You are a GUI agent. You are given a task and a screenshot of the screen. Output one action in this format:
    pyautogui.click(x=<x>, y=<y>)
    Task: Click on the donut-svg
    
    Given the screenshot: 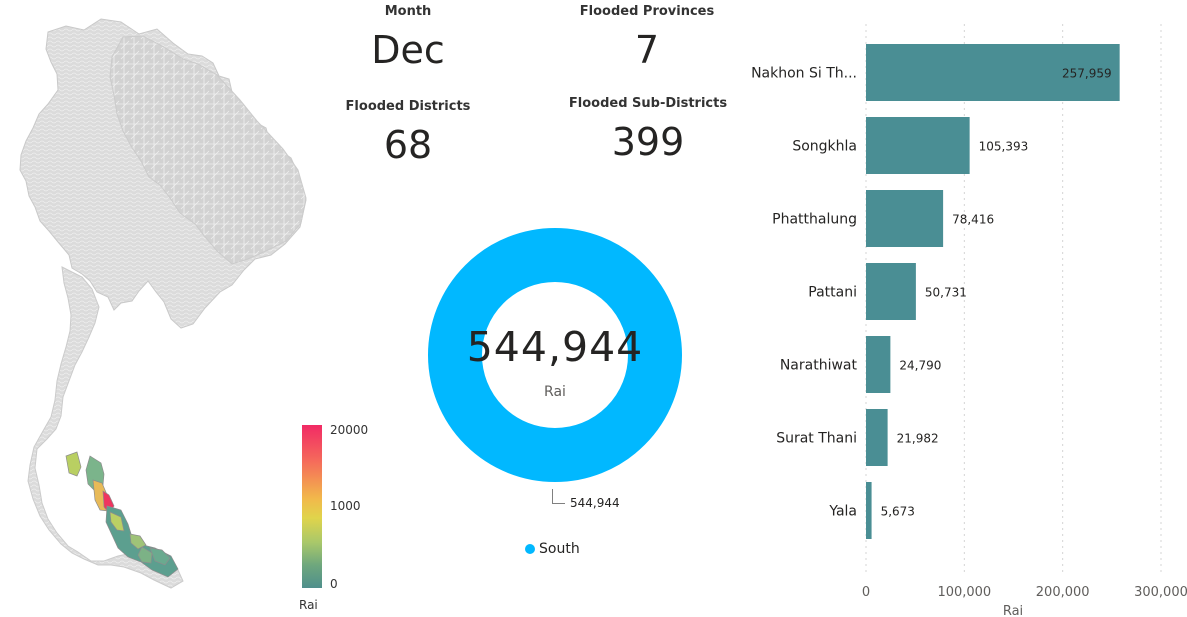 What is the action you would take?
    pyautogui.click(x=555, y=355)
    